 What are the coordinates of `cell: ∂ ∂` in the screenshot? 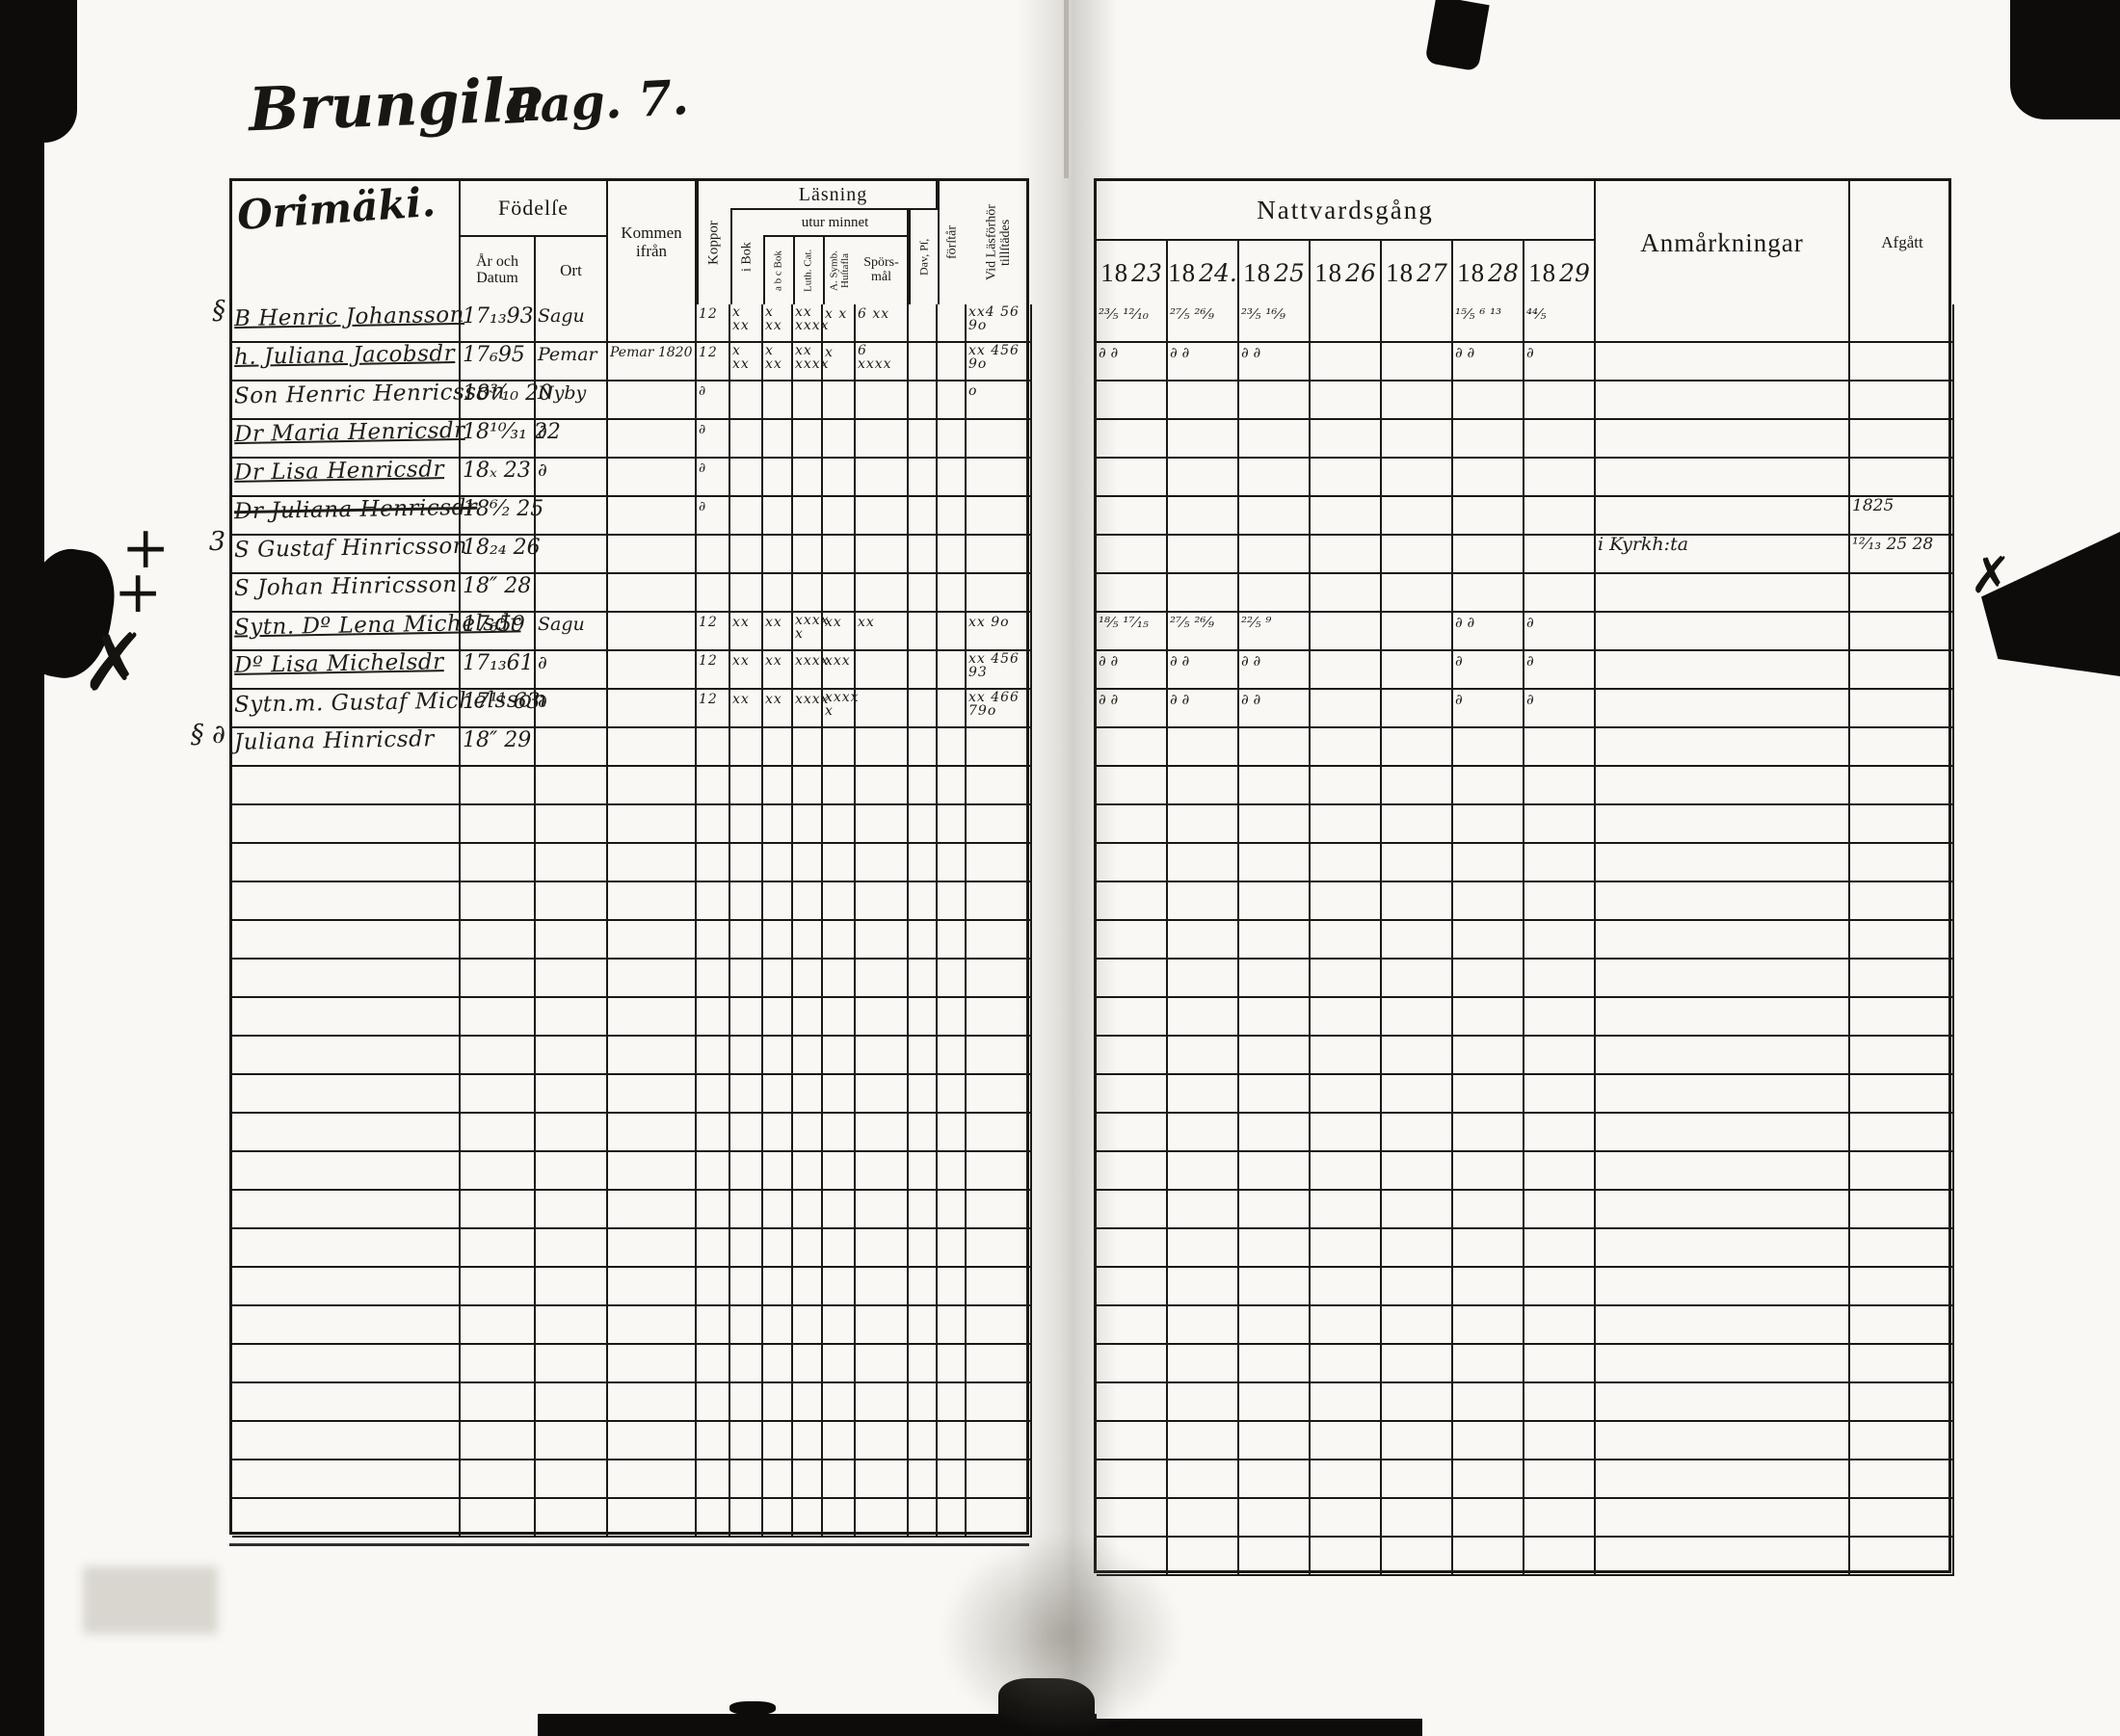 It's located at (1275, 362).